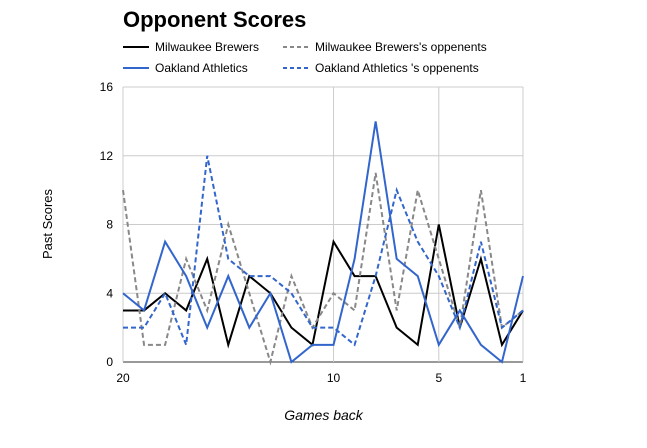 Image resolution: width=647 pixels, height=448 pixels. What do you see at coordinates (47, 224) in the screenshot?
I see `y-axis-label: Past Scores` at bounding box center [47, 224].